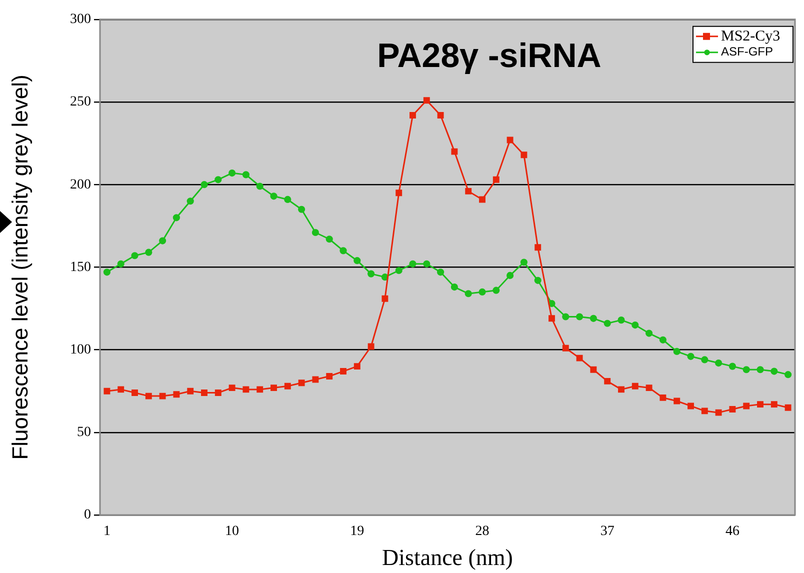 The width and height of the screenshot is (804, 573). I want to click on x-tick-label: 46, so click(732, 532).